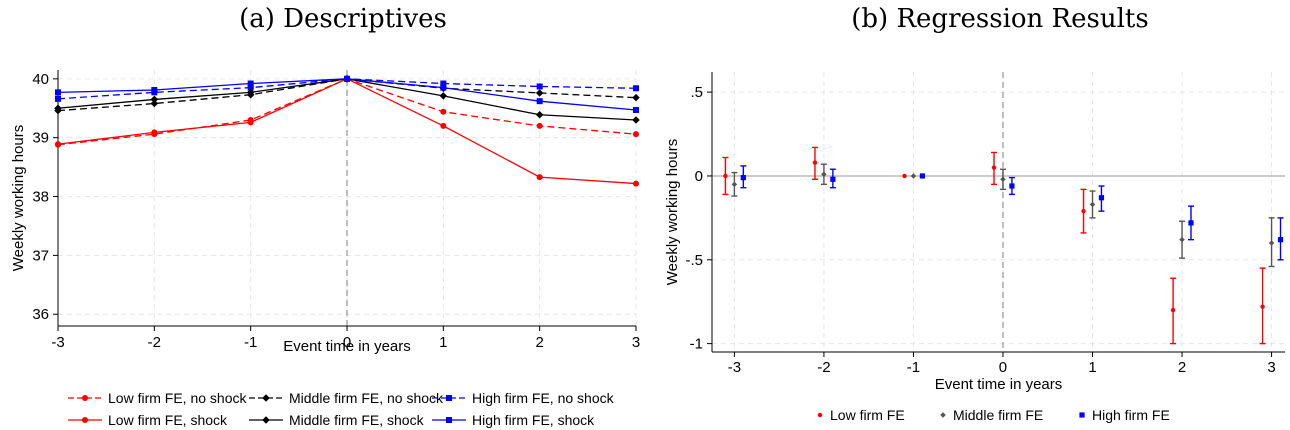  What do you see at coordinates (40, 138) in the screenshot?
I see `y-tick-label: 39` at bounding box center [40, 138].